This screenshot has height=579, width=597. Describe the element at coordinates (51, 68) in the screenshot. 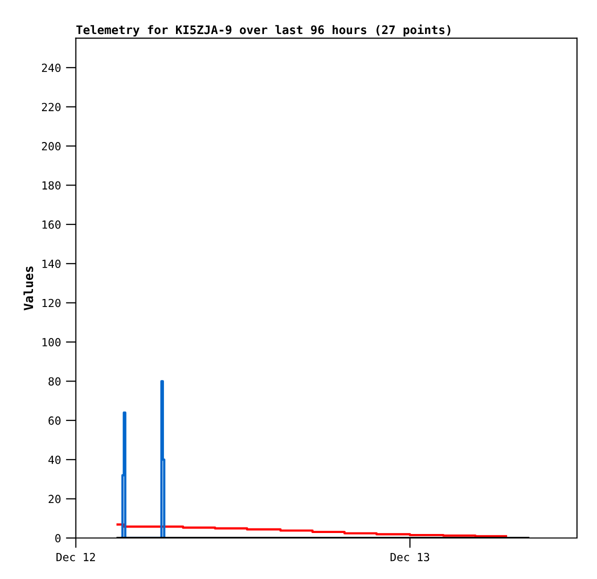

I see `y-tick-label: 240` at that location.